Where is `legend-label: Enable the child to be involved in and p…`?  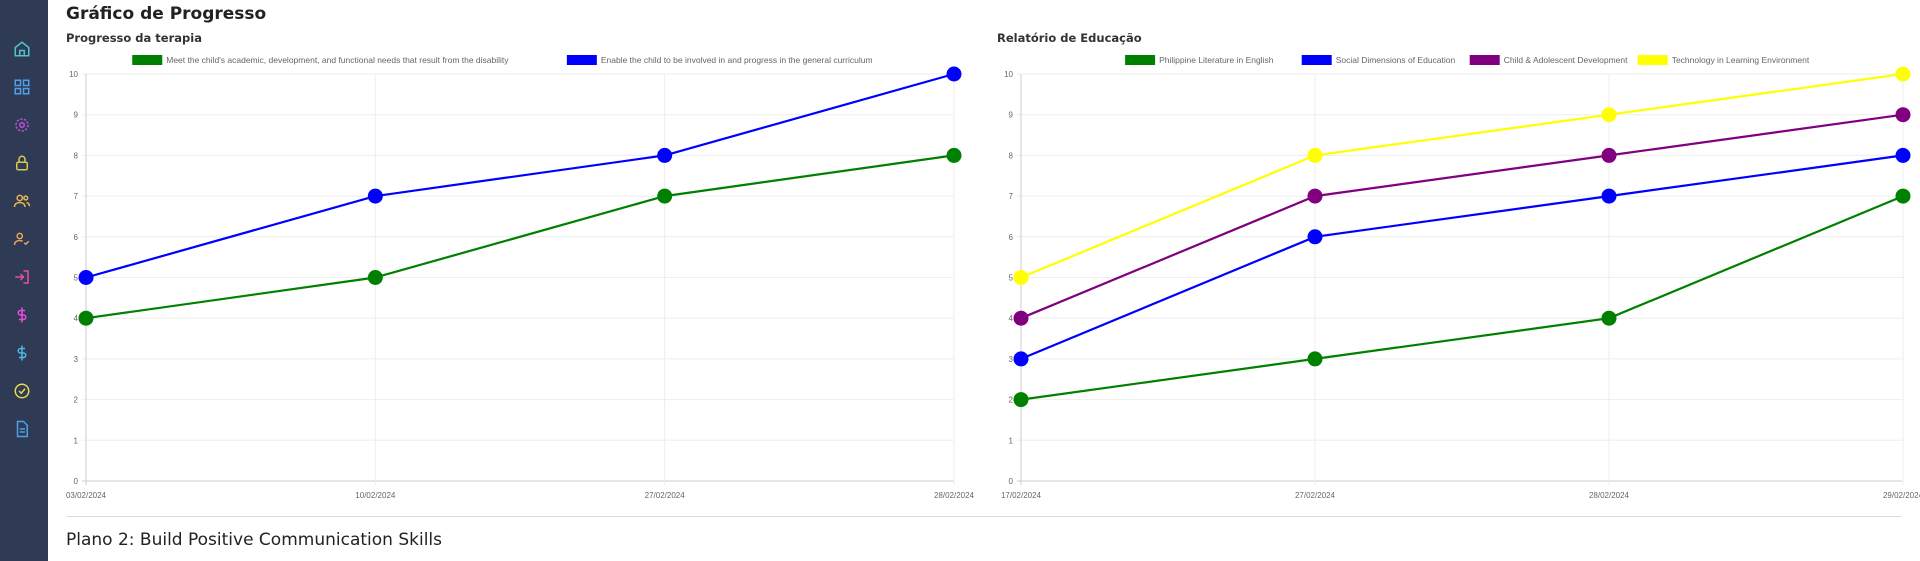 legend-label: Enable the child to be involved in and p… is located at coordinates (737, 60).